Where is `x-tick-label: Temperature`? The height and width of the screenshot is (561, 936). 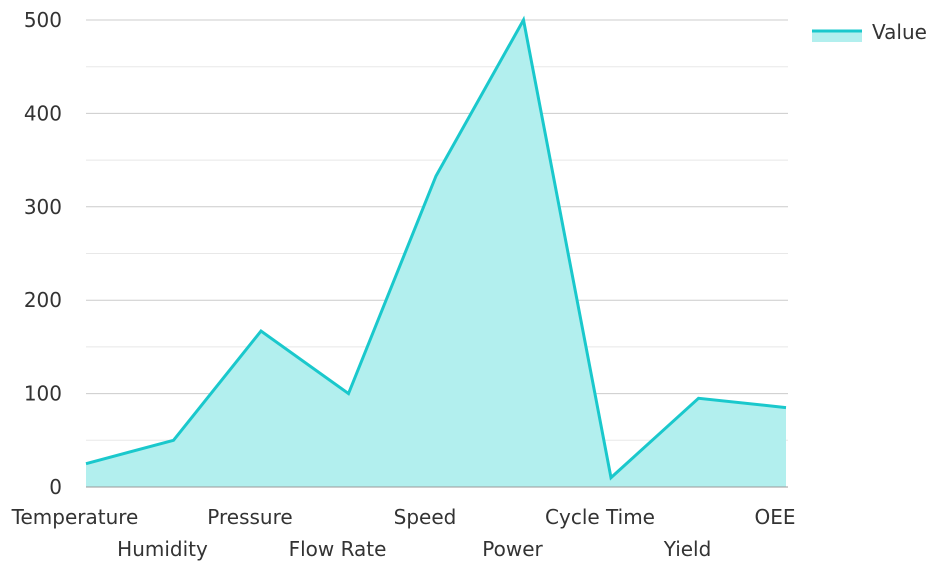 x-tick-label: Temperature is located at coordinates (75, 517).